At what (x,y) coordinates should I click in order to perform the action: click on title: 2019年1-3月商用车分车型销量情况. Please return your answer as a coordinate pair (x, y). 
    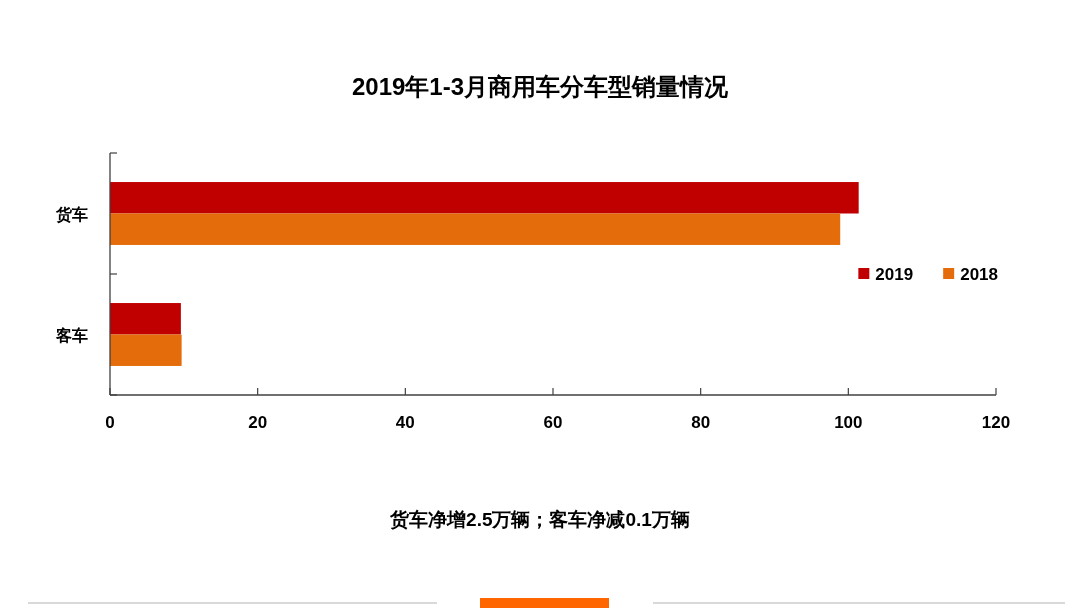
    Looking at the image, I should click on (540, 86).